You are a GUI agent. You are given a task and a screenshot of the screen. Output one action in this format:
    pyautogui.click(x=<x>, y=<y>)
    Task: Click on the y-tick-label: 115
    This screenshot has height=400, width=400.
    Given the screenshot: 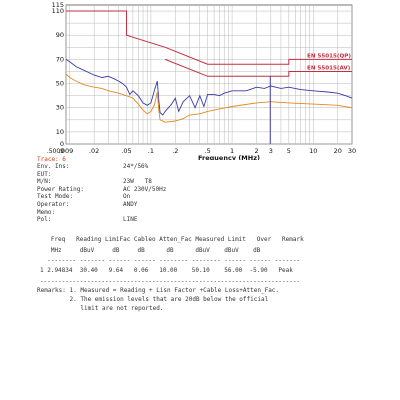 What is the action you would take?
    pyautogui.click(x=58, y=5)
    